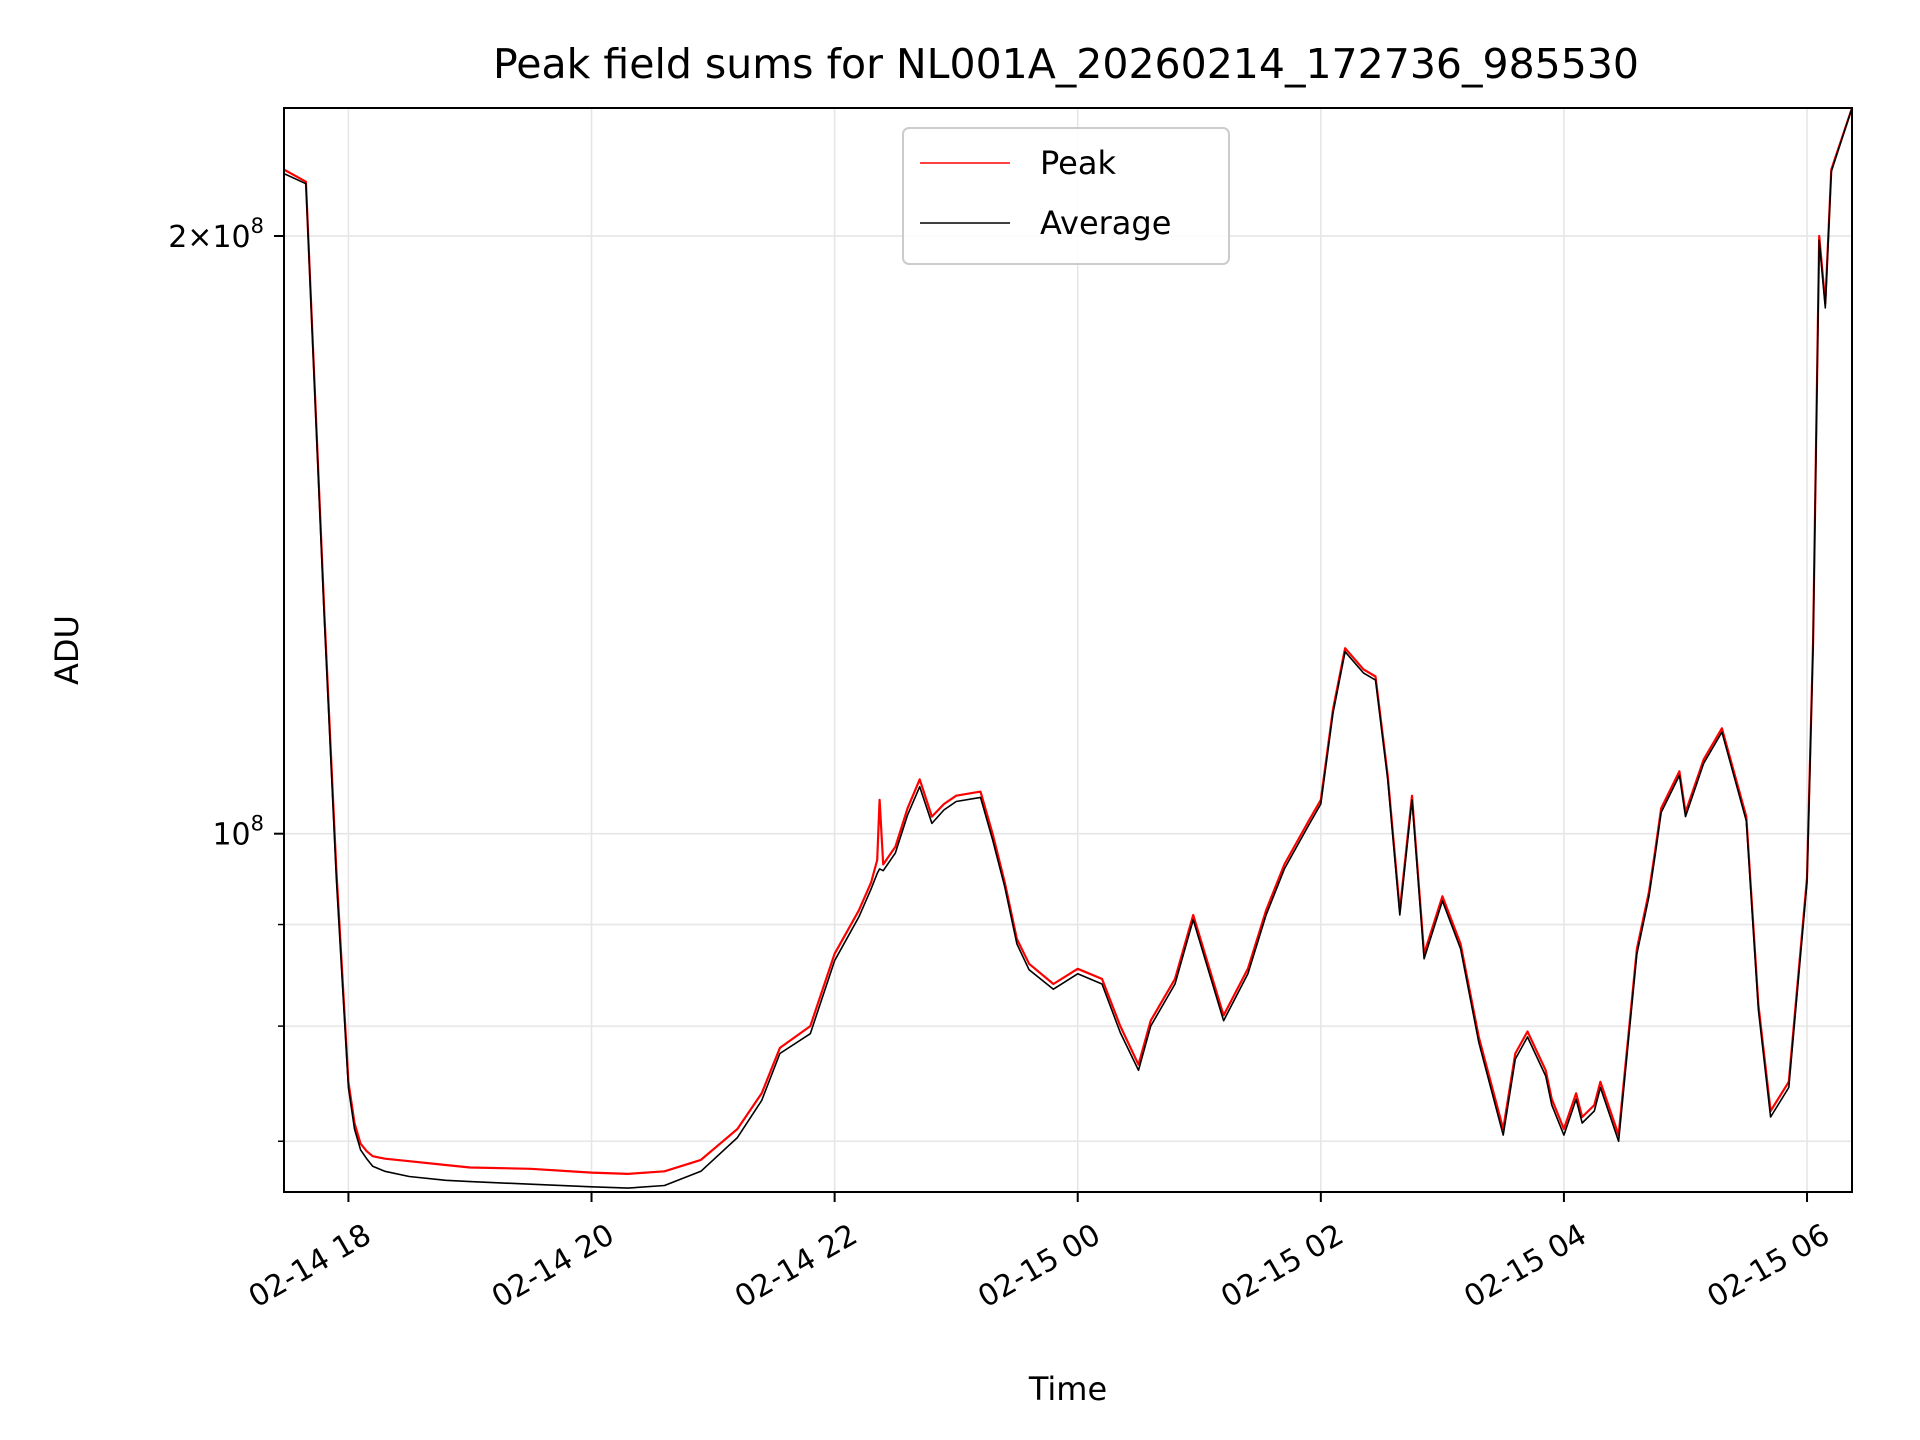  What do you see at coordinates (1105, 223) in the screenshot?
I see `legend-average-label: Average` at bounding box center [1105, 223].